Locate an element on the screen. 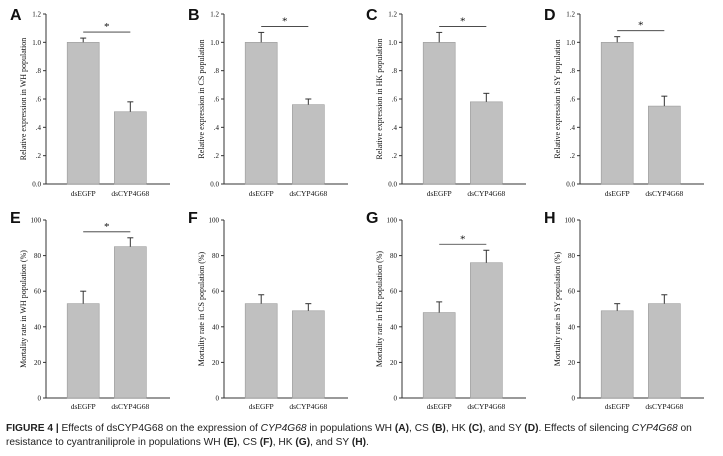 This screenshot has height=456, width=723. caption-part: (D) is located at coordinates (531, 428).